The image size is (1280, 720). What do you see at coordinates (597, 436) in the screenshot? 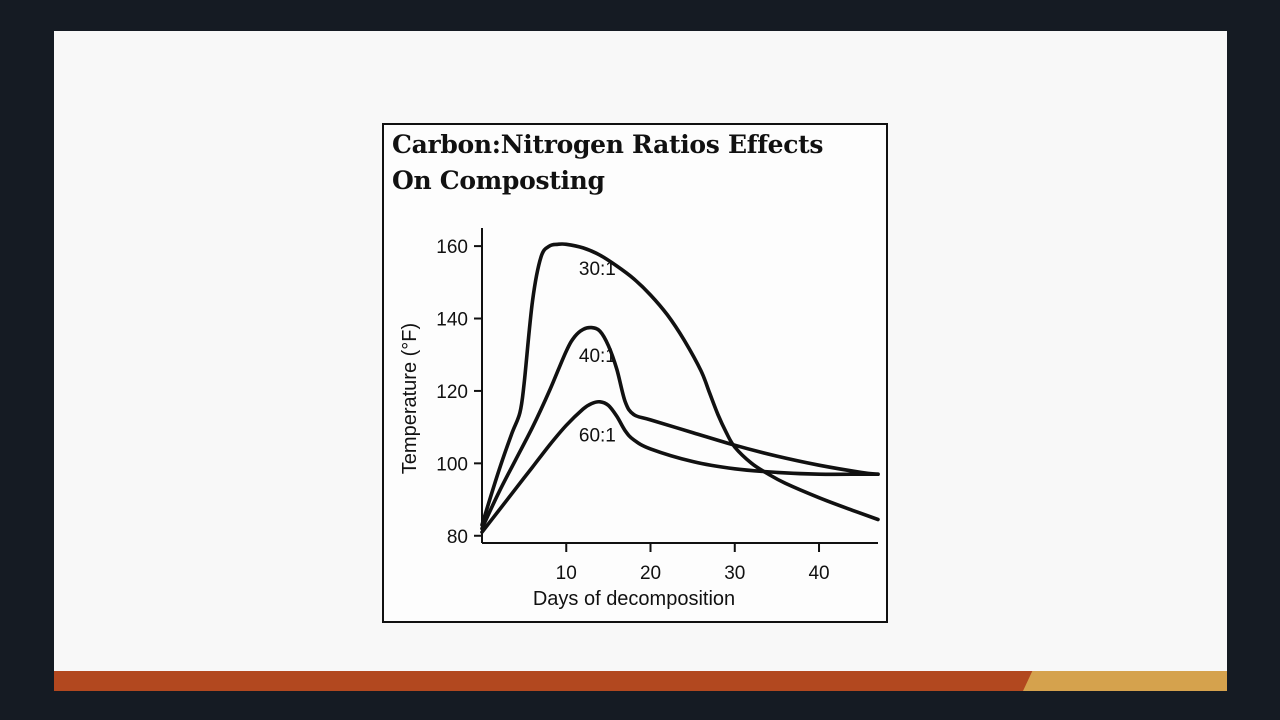
I see `series-label-60-1: 60:1` at bounding box center [597, 436].